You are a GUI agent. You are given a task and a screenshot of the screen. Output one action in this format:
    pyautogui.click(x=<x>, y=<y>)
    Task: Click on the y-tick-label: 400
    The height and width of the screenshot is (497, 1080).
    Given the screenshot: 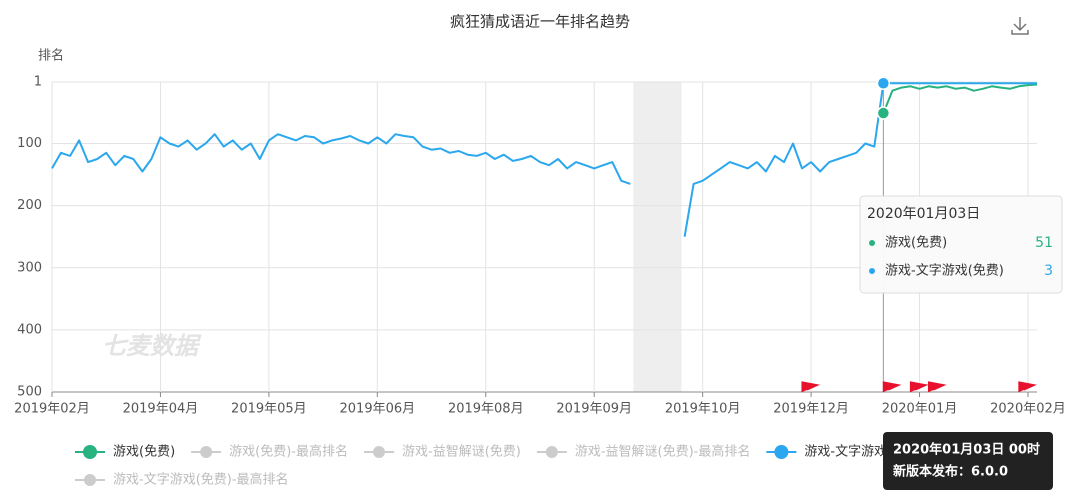 What is the action you would take?
    pyautogui.click(x=29, y=329)
    